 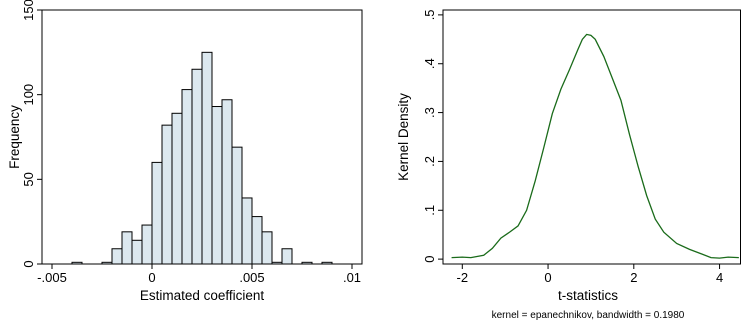 What do you see at coordinates (432, 136) in the screenshot?
I see `kernel-density-y-axis: 0 .1 .2 .3 .4 .5` at bounding box center [432, 136].